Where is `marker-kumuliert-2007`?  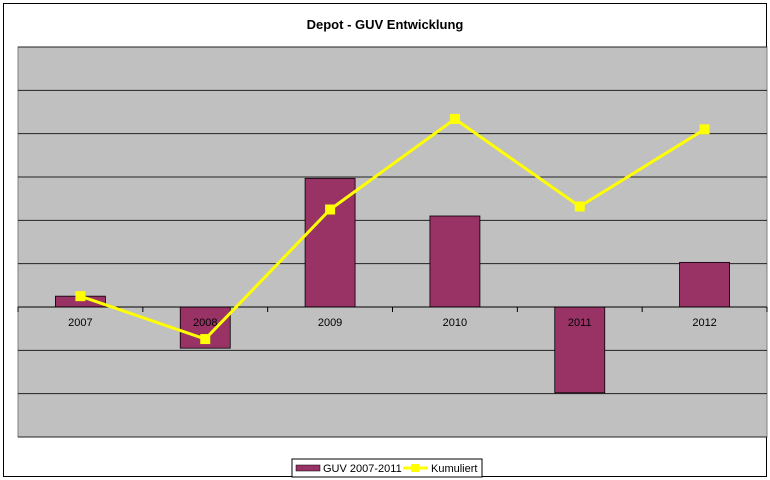 marker-kumuliert-2007 is located at coordinates (80, 296).